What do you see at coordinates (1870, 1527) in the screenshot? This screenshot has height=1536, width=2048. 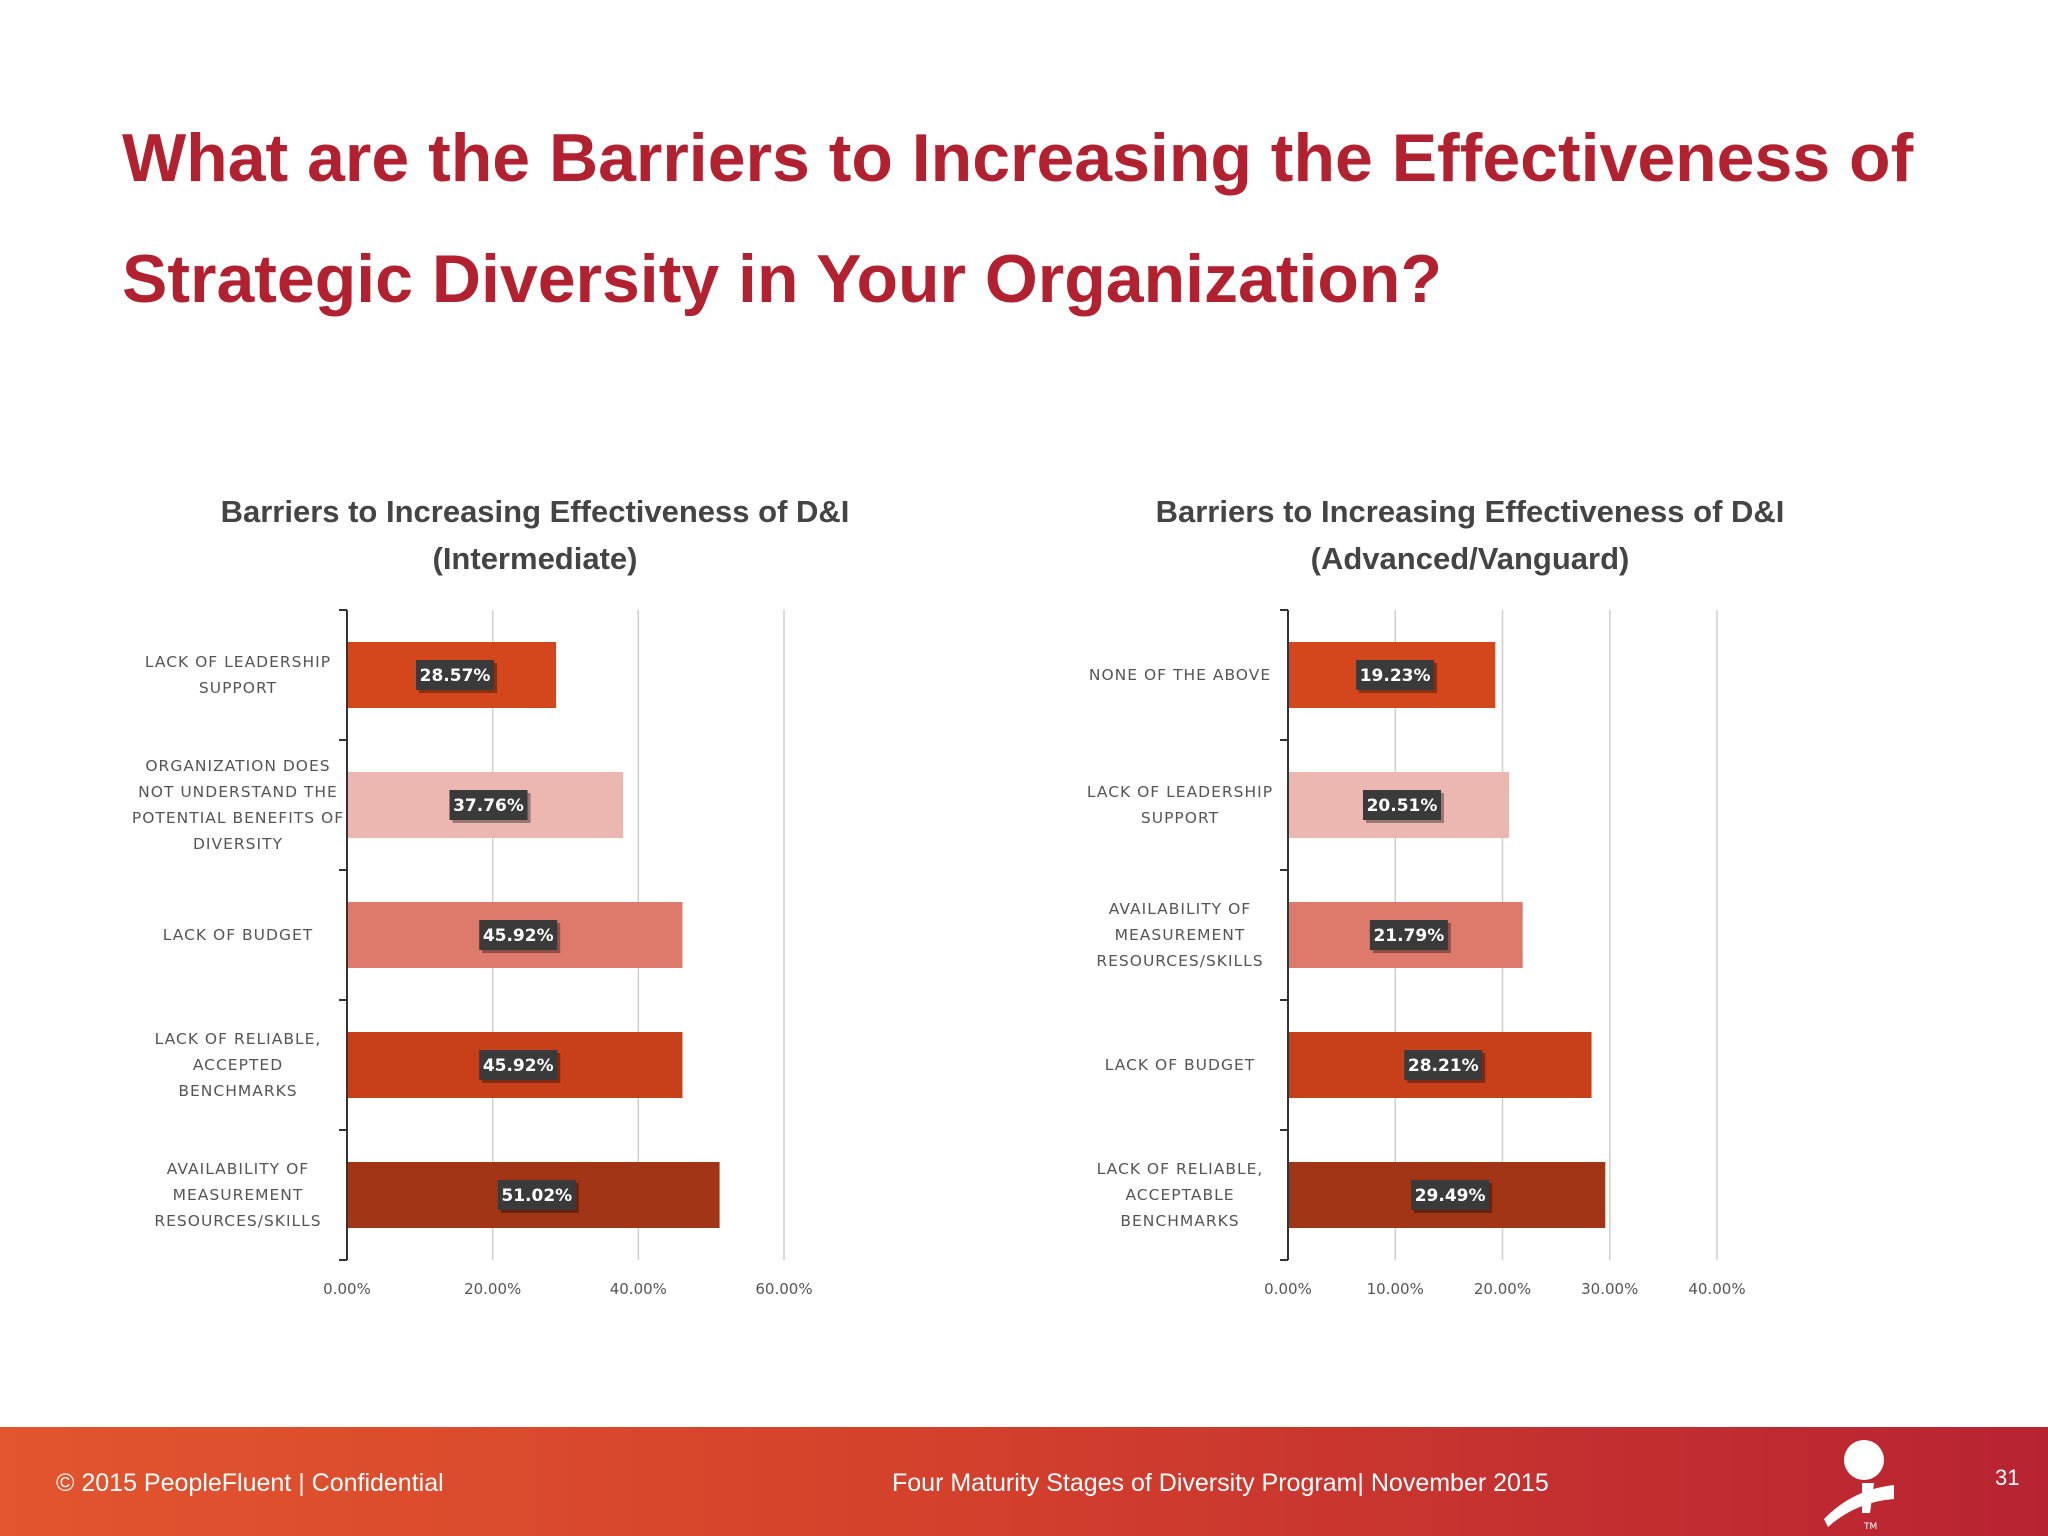 I see `svg-text: TM` at bounding box center [1870, 1527].